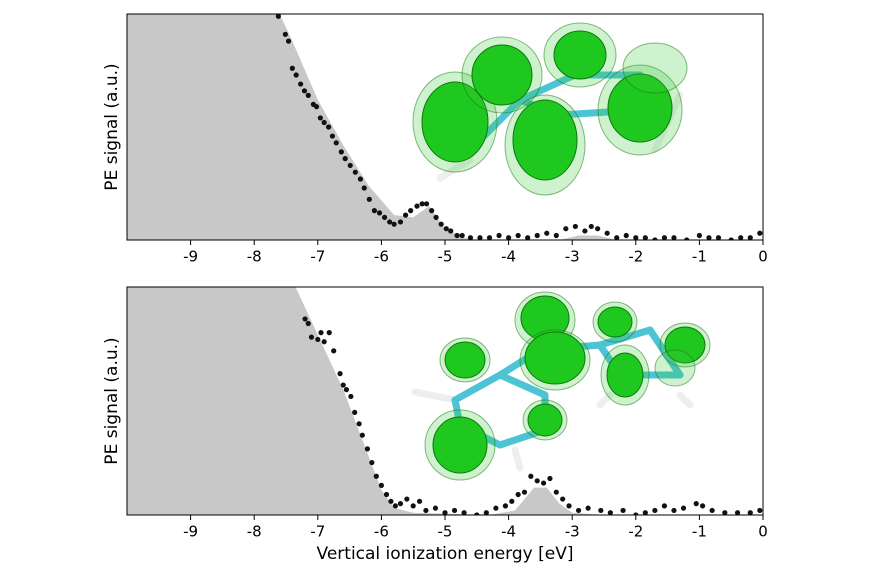  Describe the element at coordinates (561, 386) in the screenshot. I see `molecule-orbital-bottom` at that location.